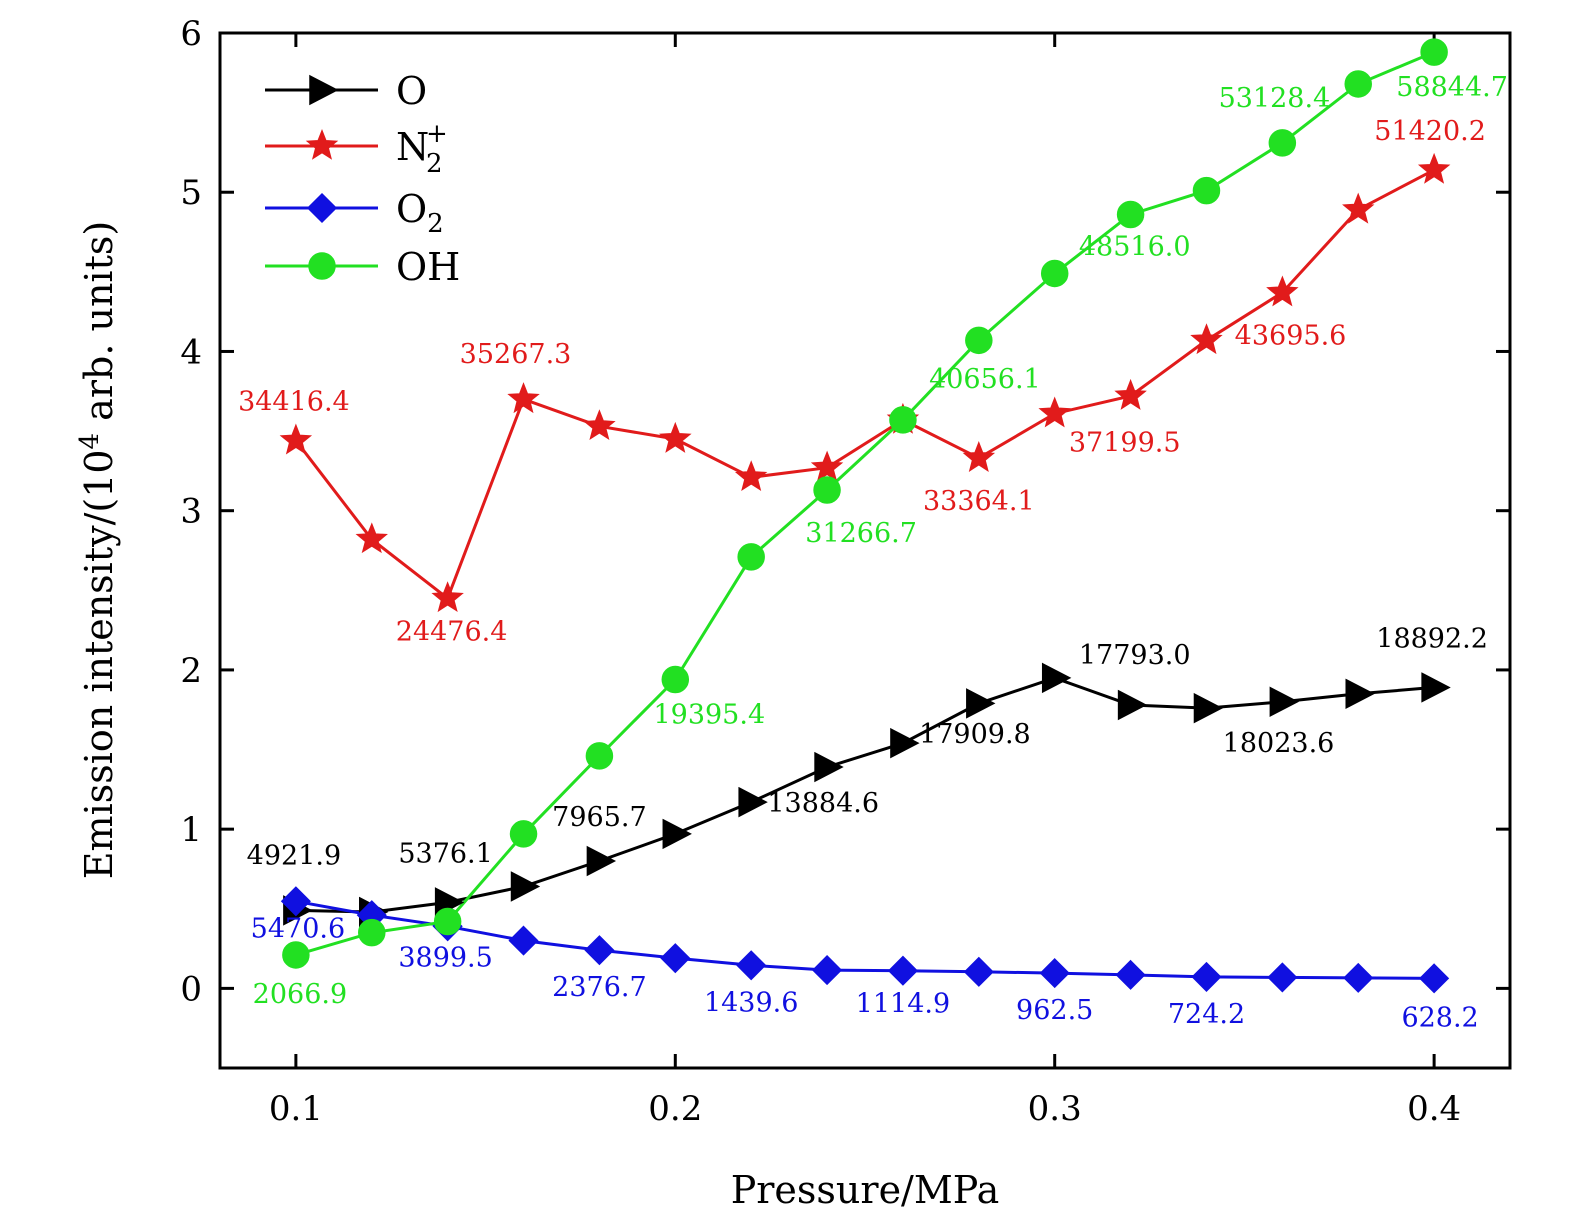 The image size is (1575, 1230). What do you see at coordinates (445, 957) in the screenshot?
I see `data-label-o2: 3899.5` at bounding box center [445, 957].